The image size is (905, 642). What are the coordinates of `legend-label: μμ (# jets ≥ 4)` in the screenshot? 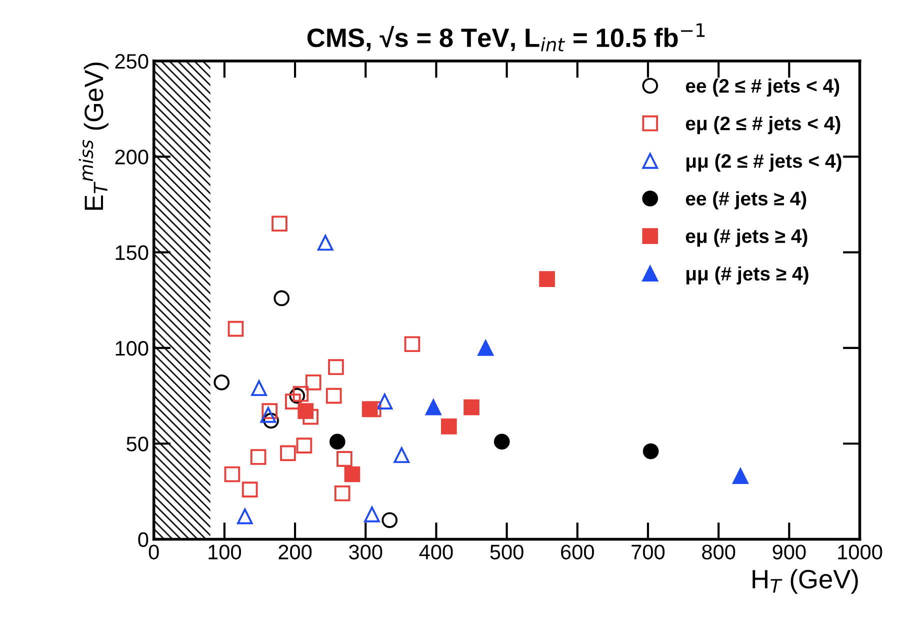 It's located at (747, 275).